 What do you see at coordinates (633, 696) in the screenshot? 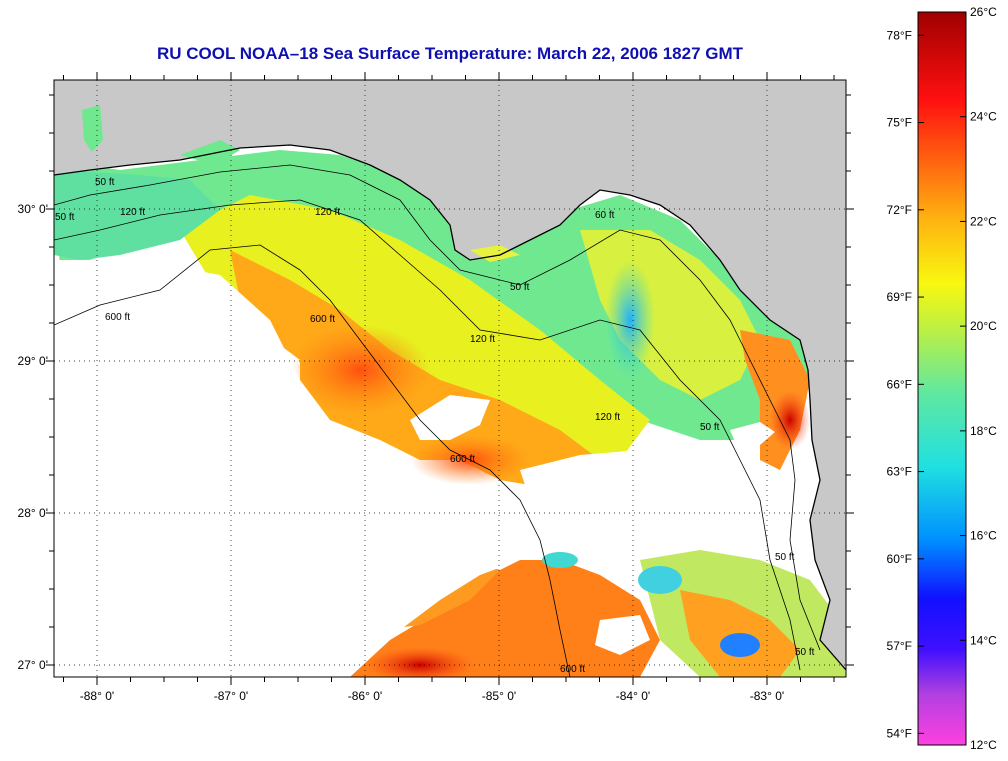
I see `longitude-label: -84° 0'` at bounding box center [633, 696].